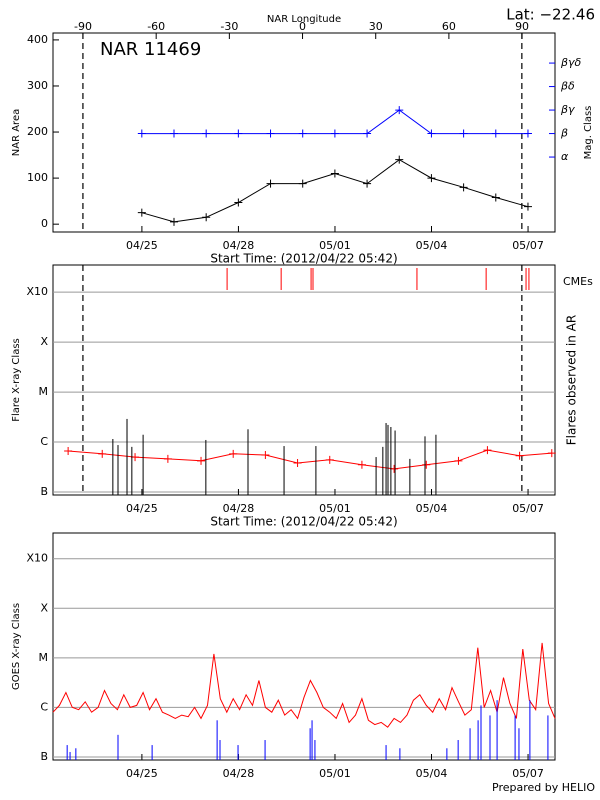  What do you see at coordinates (37, 131) in the screenshot?
I see `y-tick-label: 200` at bounding box center [37, 131].